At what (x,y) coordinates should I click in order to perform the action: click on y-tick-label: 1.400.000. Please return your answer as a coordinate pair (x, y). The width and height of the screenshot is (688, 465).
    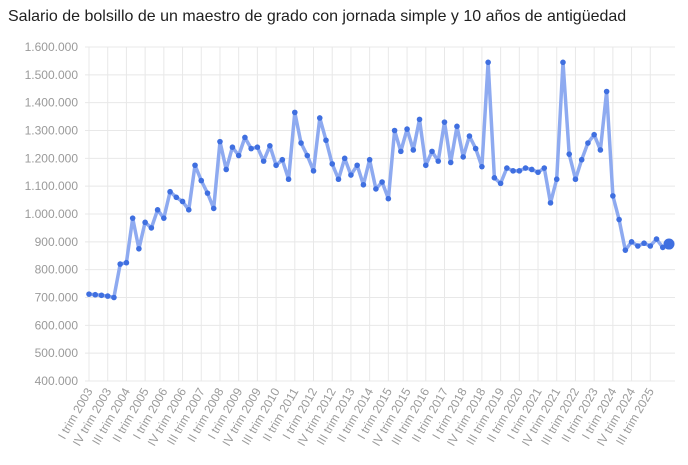
    Looking at the image, I should click on (52, 103).